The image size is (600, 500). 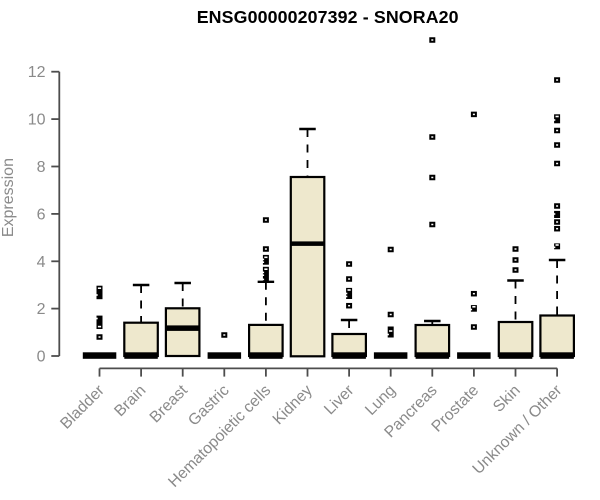 What do you see at coordinates (41, 167) in the screenshot?
I see `svg-text: 8` at bounding box center [41, 167].